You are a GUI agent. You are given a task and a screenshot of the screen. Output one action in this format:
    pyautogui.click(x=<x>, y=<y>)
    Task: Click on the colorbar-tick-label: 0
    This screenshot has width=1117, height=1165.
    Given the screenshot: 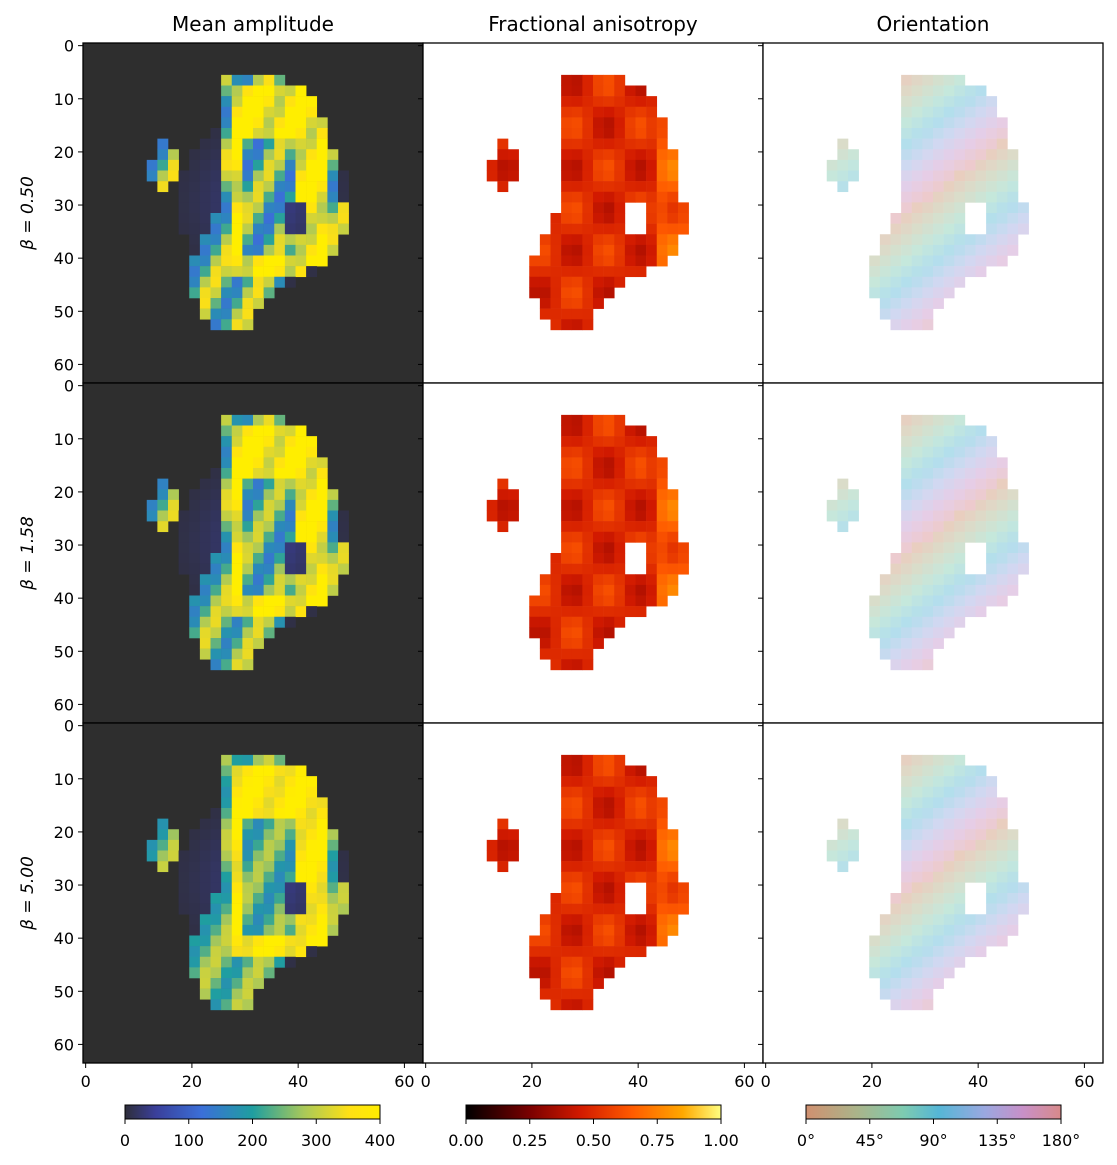 What is the action you would take?
    pyautogui.click(x=125, y=1140)
    